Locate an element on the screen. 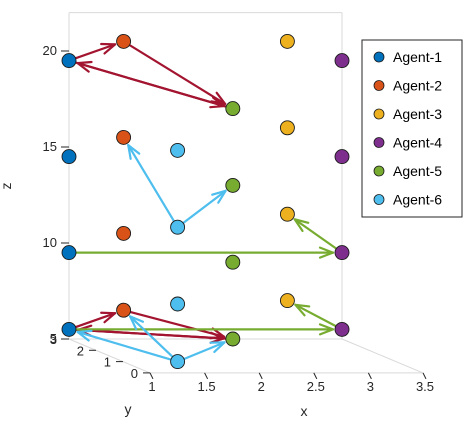 The width and height of the screenshot is (474, 424). z-tick-label: 20 is located at coordinates (50, 50).